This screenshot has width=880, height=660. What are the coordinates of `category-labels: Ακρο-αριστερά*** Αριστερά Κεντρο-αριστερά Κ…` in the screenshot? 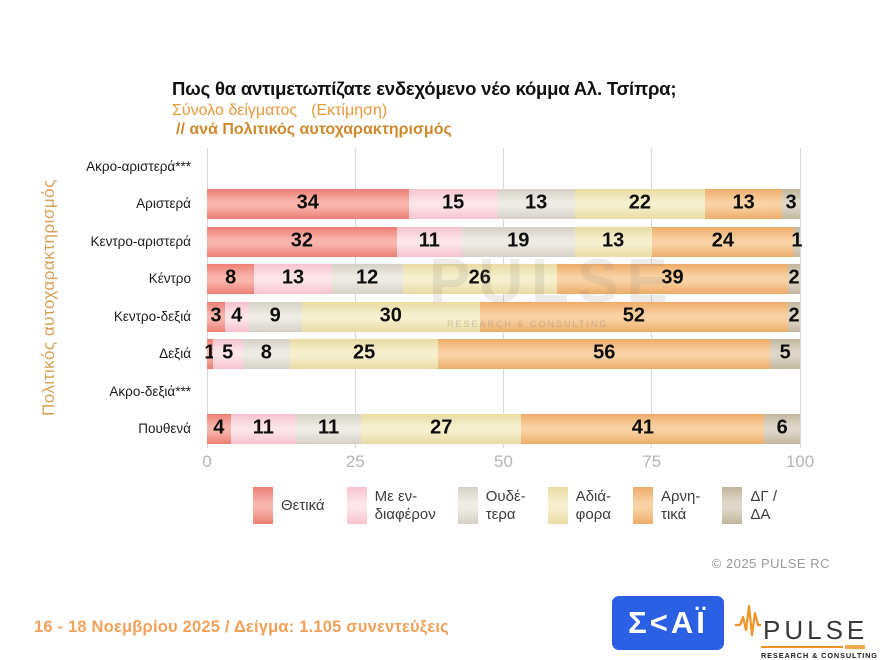 It's located at (100, 298).